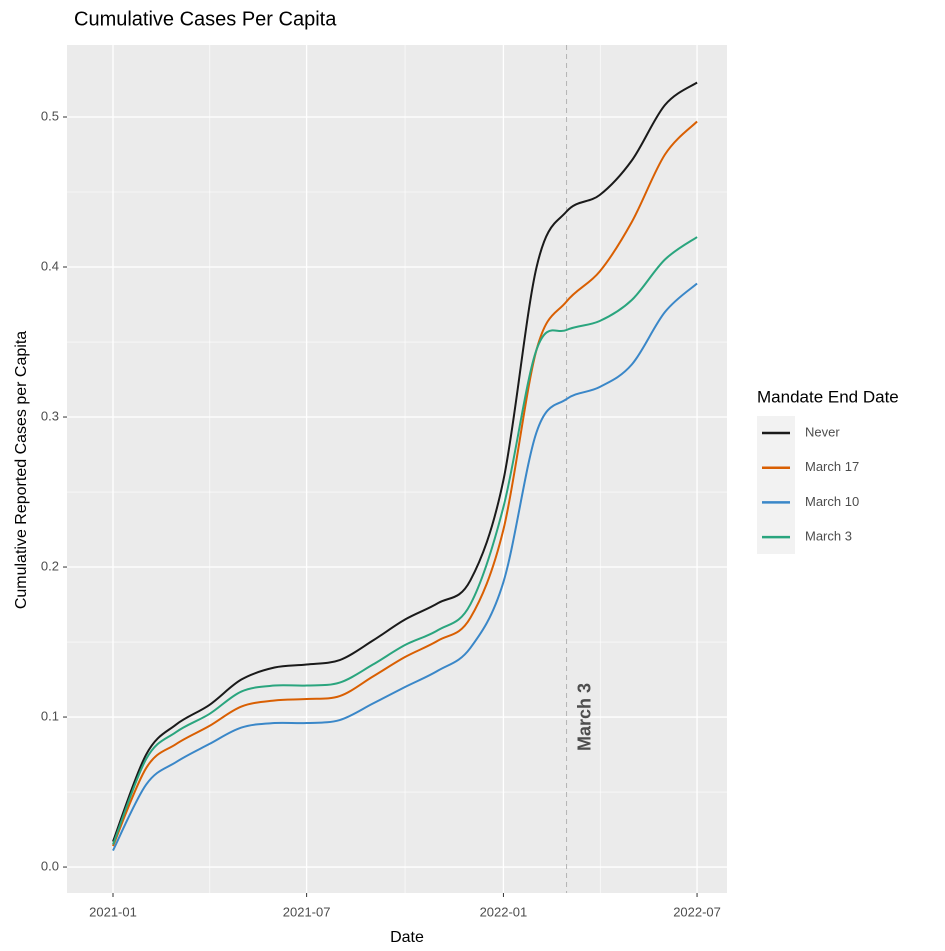  I want to click on chart-title: Cumulative Cases Per Capita, so click(205, 19).